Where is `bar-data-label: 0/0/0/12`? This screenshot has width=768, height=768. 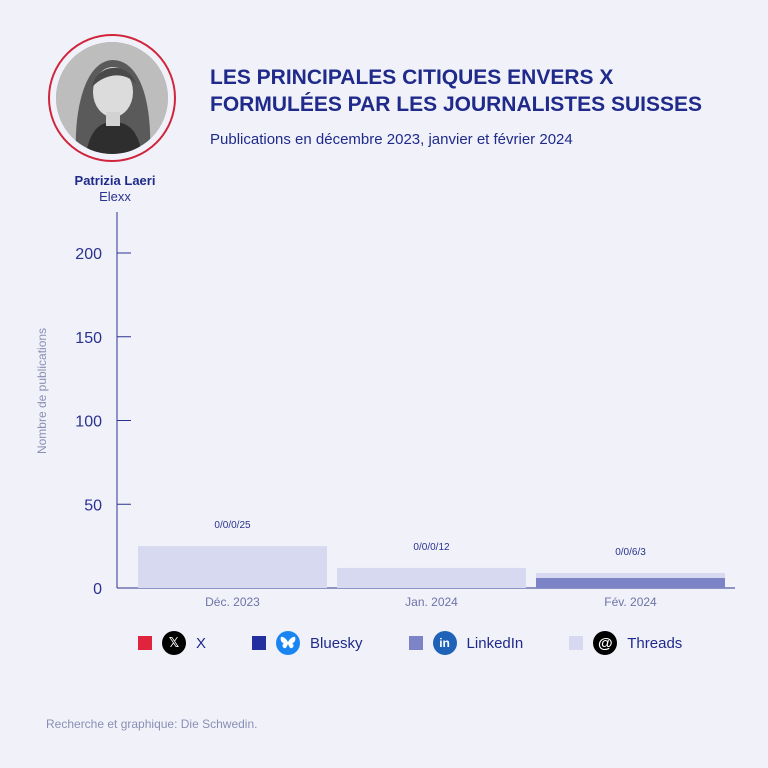 bar-data-label: 0/0/0/12 is located at coordinates (431, 547).